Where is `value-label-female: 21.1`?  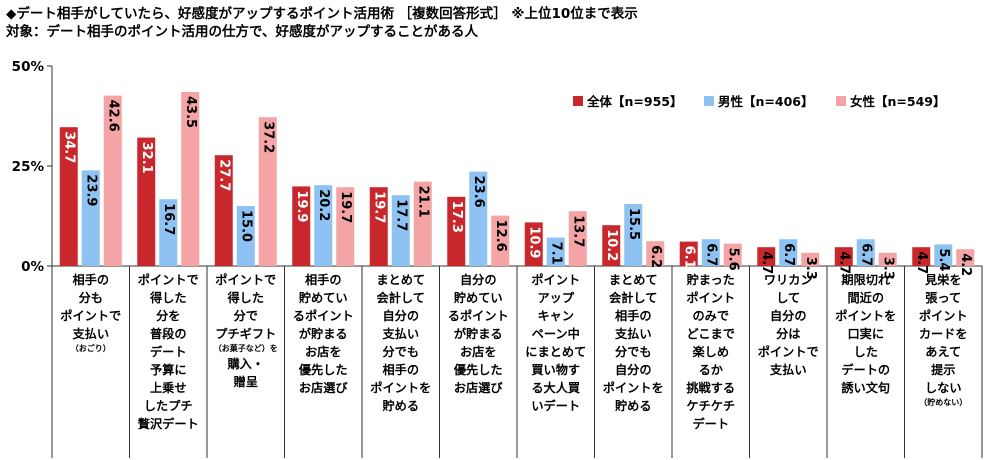
value-label-female: 21.1 is located at coordinates (422, 202).